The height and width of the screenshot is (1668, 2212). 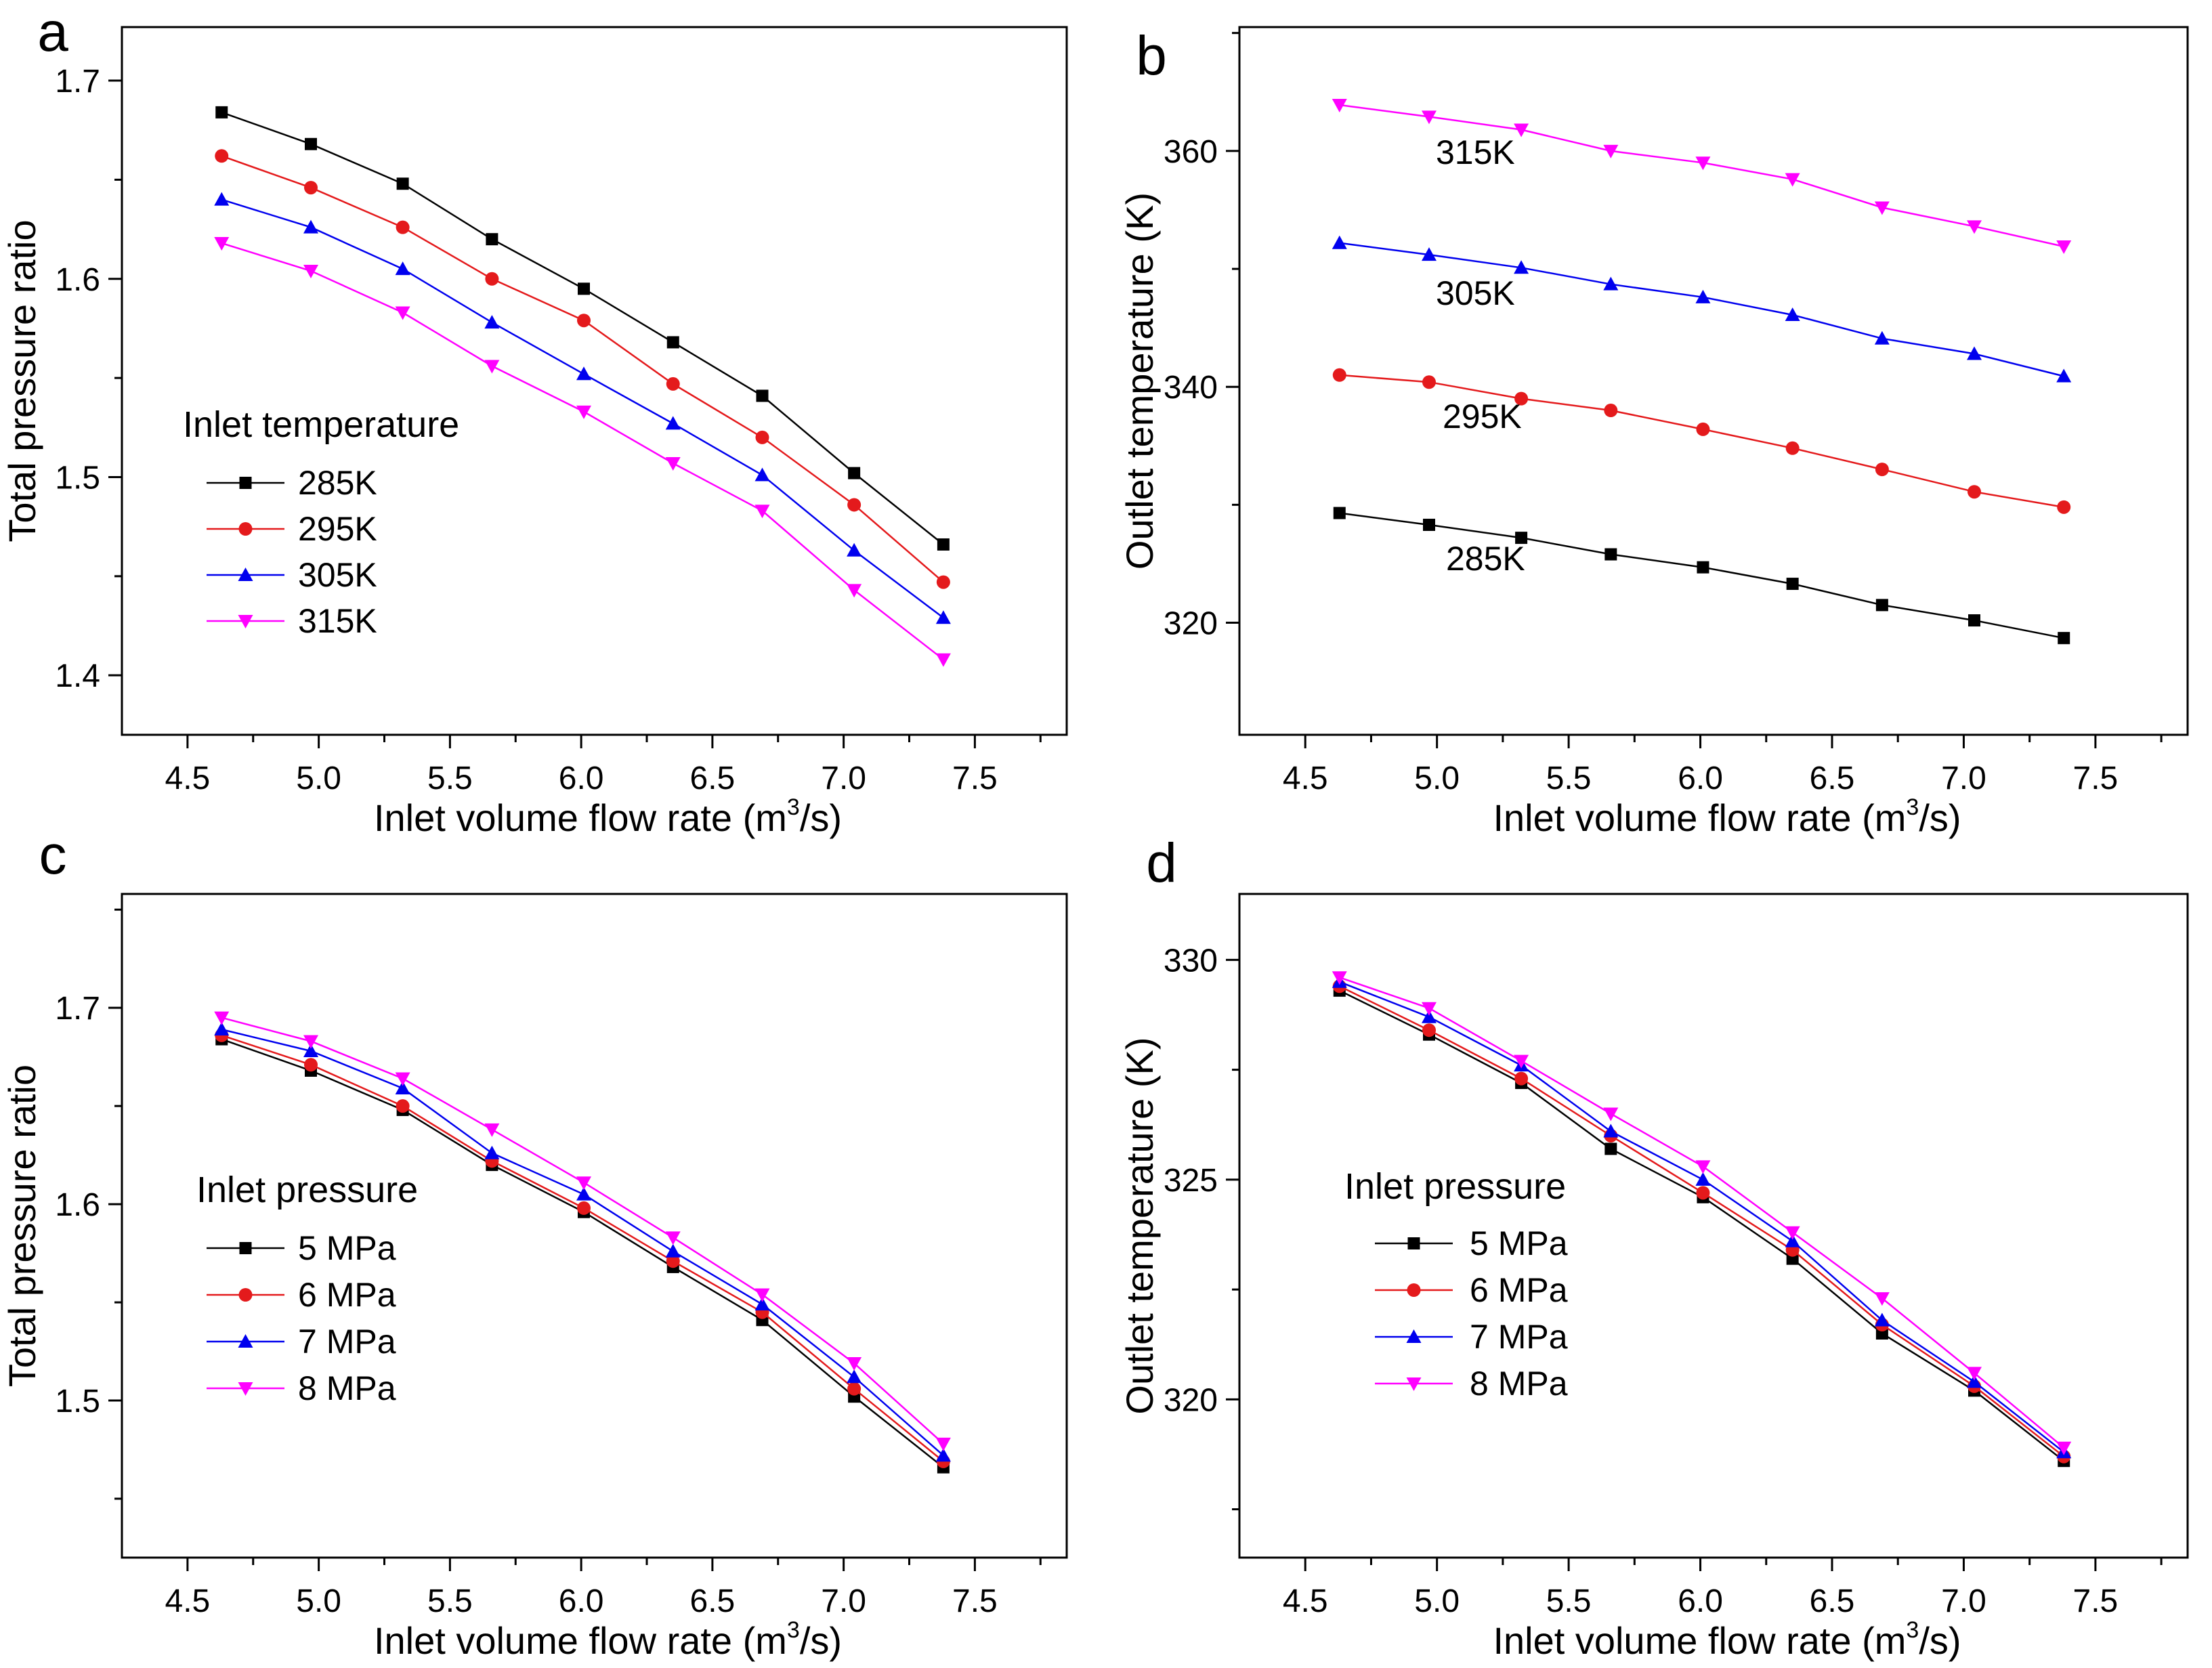 What do you see at coordinates (77, 1401) in the screenshot?
I see `y-tick-label: 1.5` at bounding box center [77, 1401].